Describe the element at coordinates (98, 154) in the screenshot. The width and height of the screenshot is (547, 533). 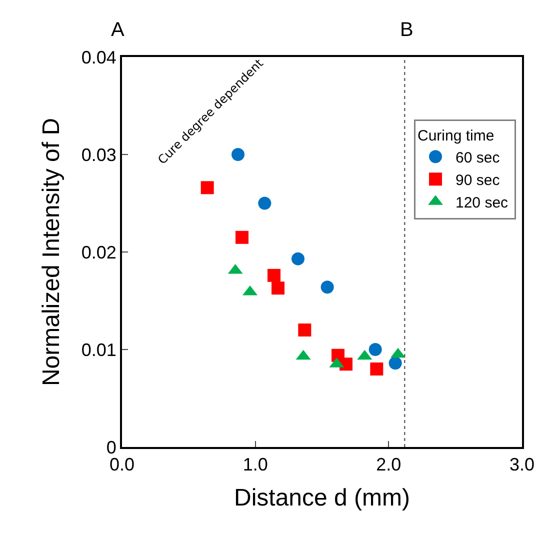
I see `y-tick-label: 0.03` at that location.